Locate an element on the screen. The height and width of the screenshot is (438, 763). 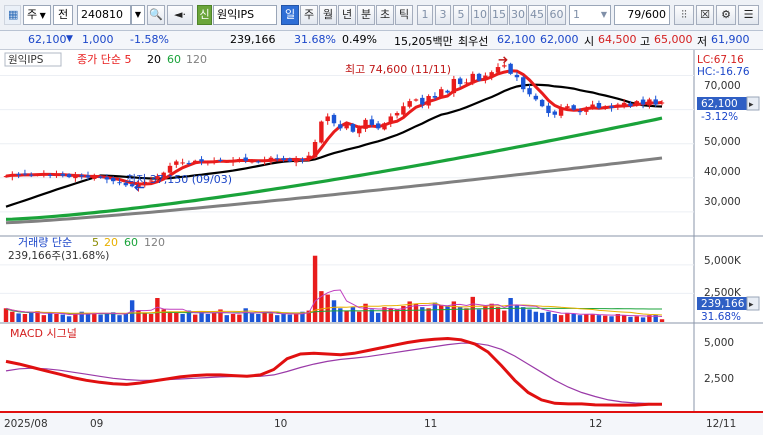
interval-10: 10 is located at coordinates (480, 15).